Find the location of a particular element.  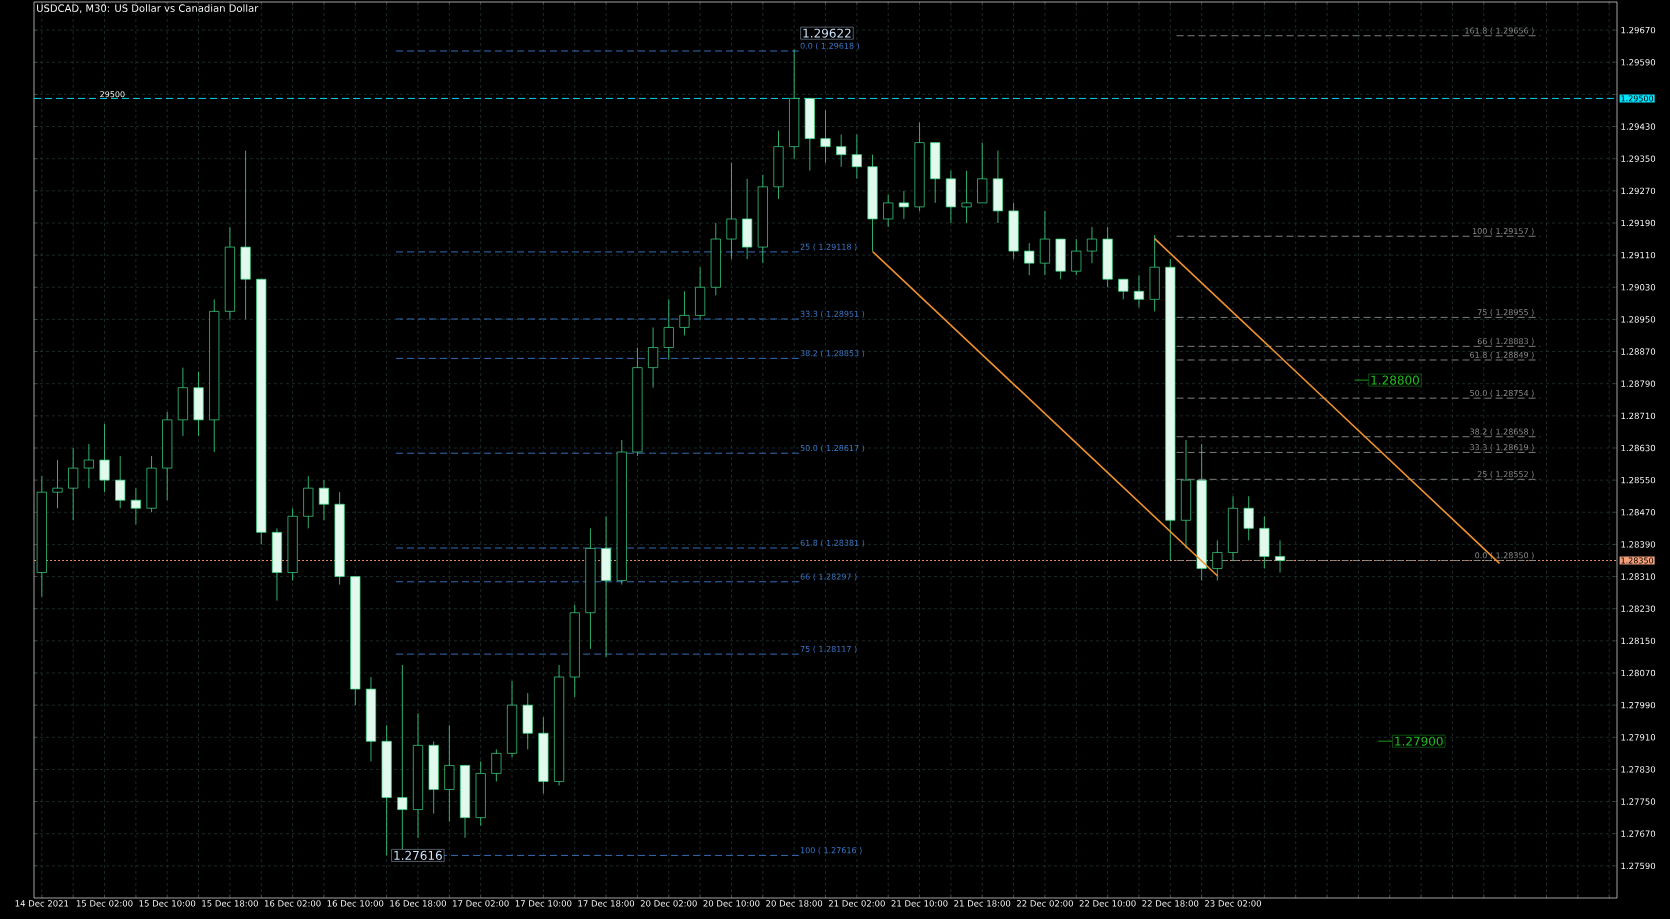

annotation: 1.27900 is located at coordinates (1419, 741).